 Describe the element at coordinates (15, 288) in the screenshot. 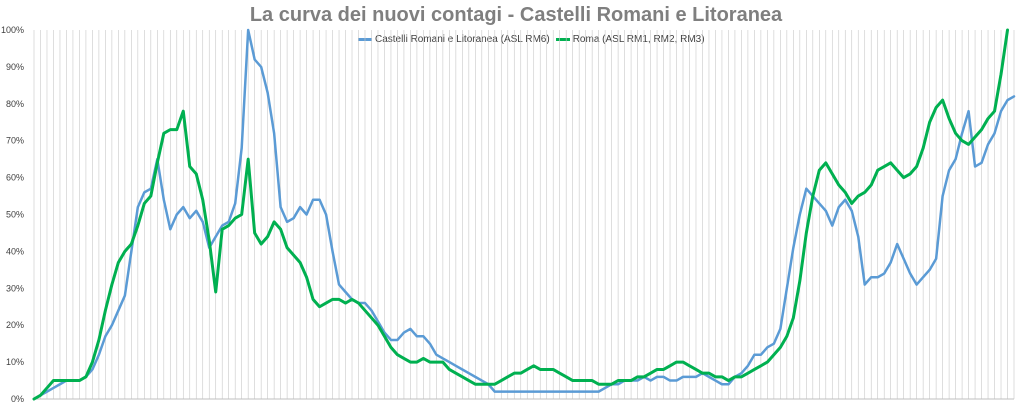

I see `y-tick-label: 30%` at that location.